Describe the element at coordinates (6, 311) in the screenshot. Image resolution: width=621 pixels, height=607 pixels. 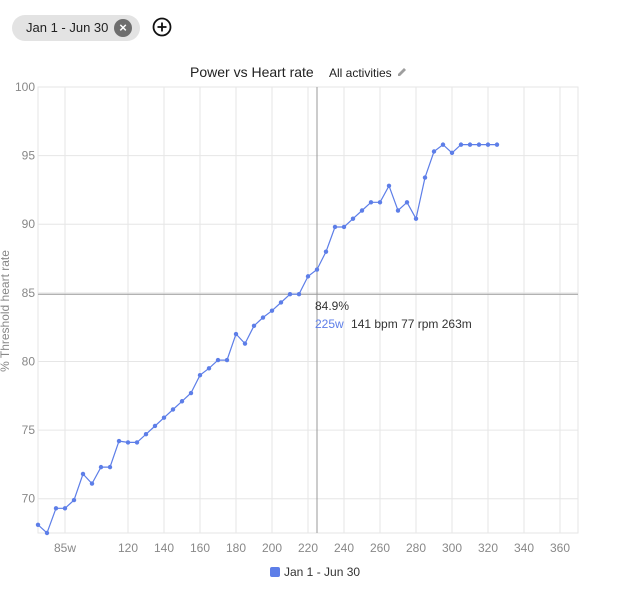
I see `y-axis-label: % Threshold heart rate` at that location.